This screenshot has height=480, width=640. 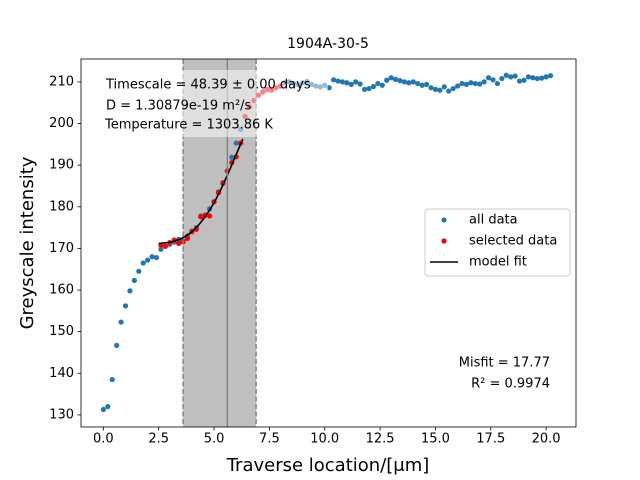 I want to click on annotation-box, so click(x=214, y=103).